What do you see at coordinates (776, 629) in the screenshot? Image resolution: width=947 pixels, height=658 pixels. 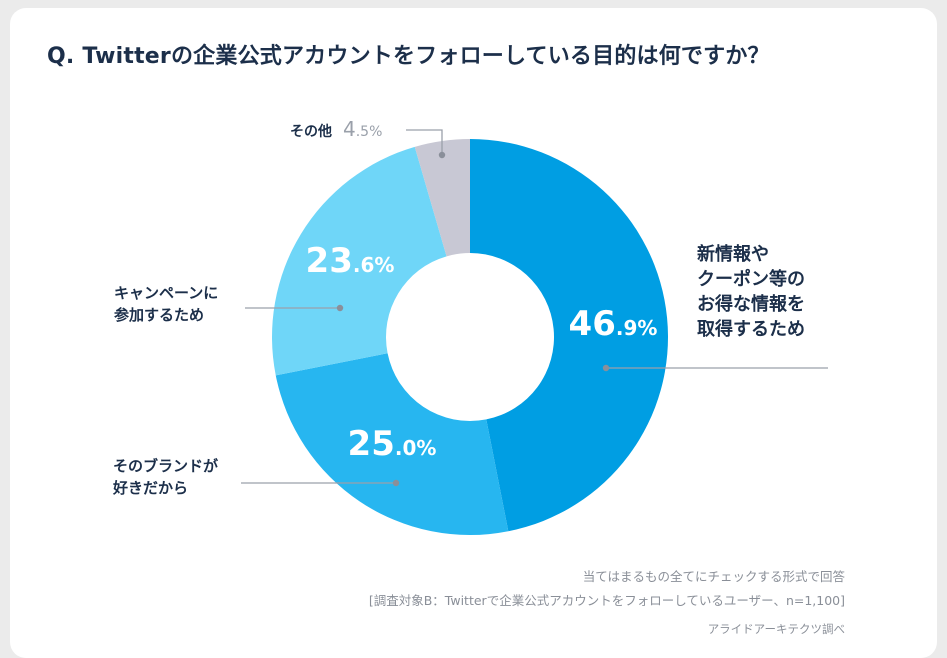 I see `source-note: アライドアーキテクツ調べ` at bounding box center [776, 629].